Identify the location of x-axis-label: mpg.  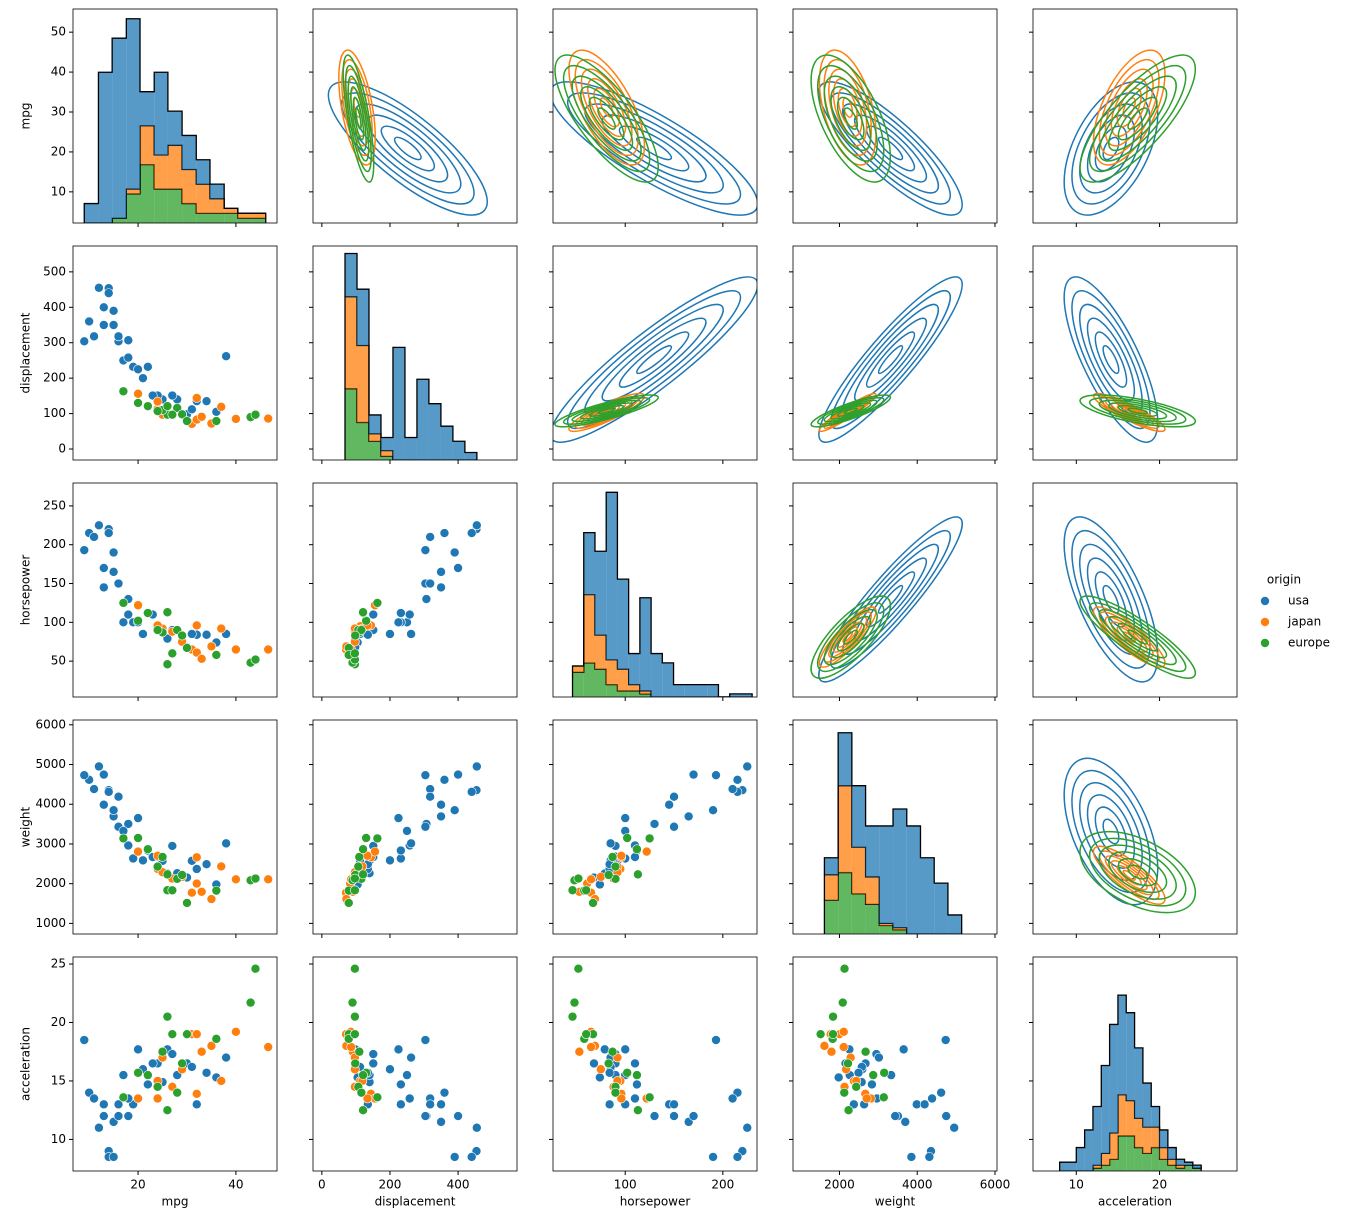
(175, 1202).